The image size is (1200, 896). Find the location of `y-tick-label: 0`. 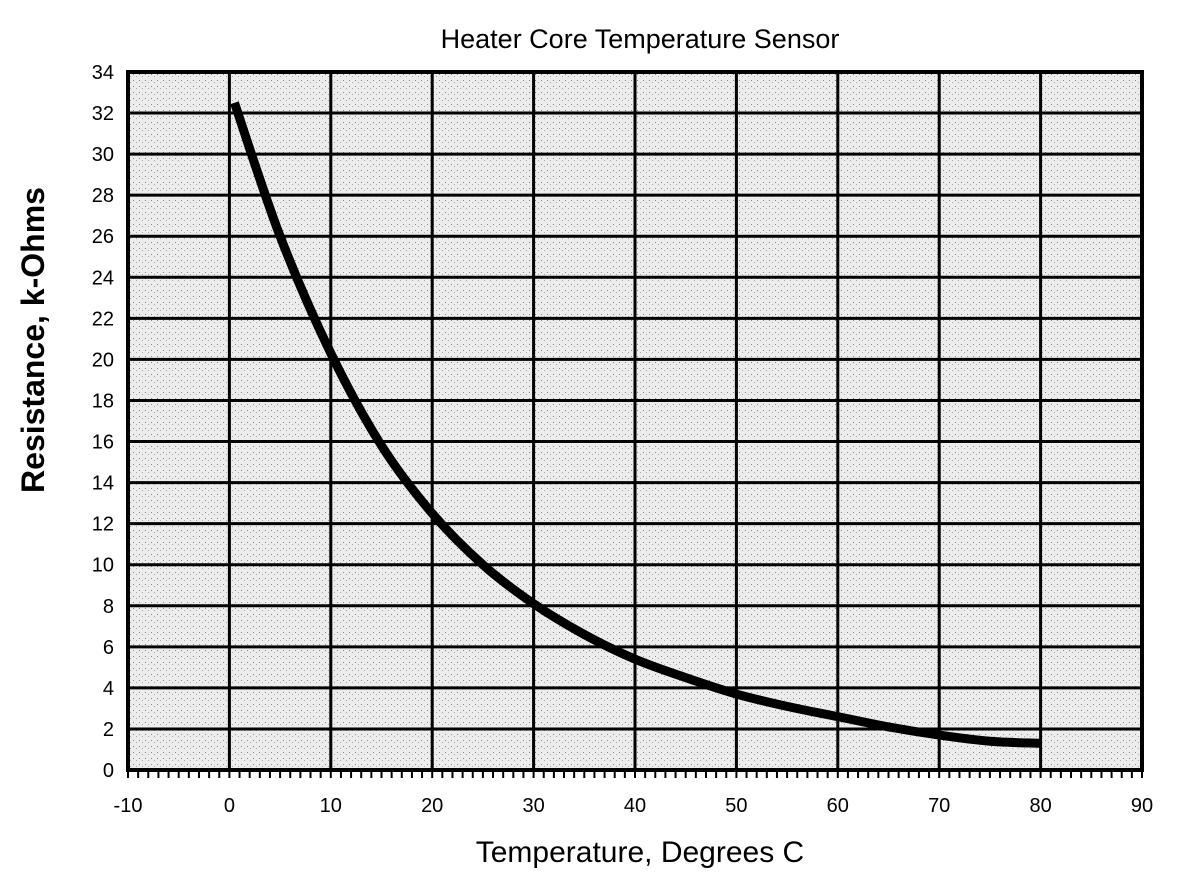

y-tick-label: 0 is located at coordinates (108, 771).